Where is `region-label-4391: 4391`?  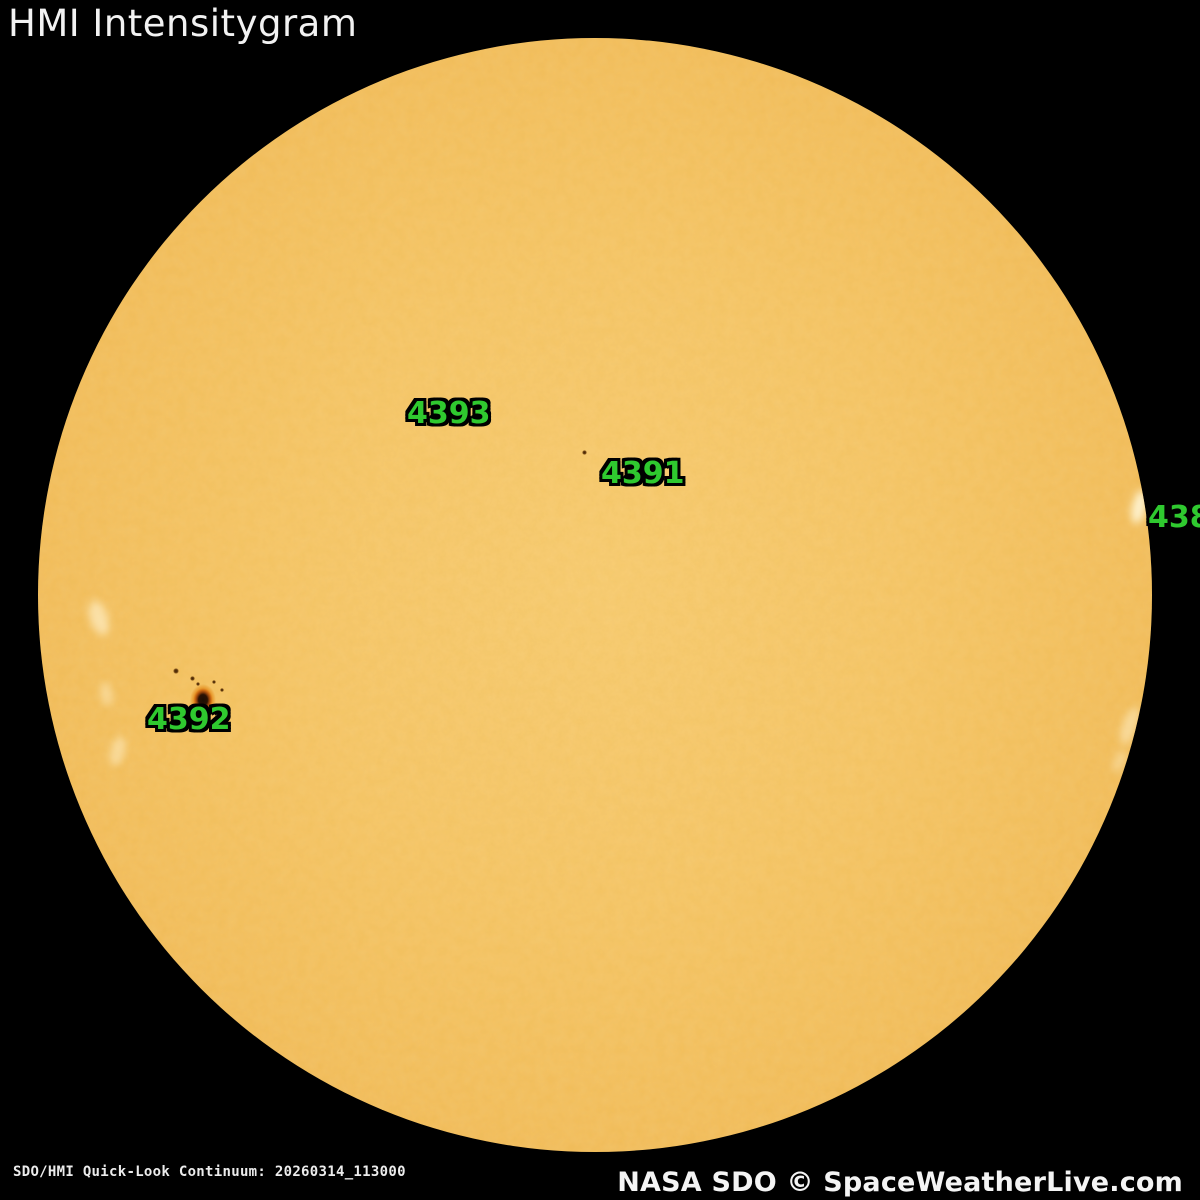 region-label-4391: 4391 is located at coordinates (643, 473).